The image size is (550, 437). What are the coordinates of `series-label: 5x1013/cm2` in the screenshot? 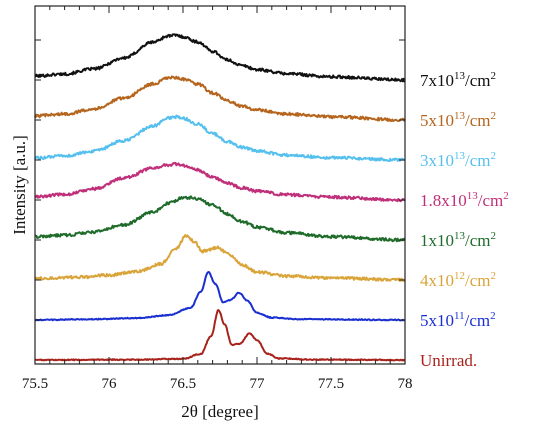 It's located at (458, 120).